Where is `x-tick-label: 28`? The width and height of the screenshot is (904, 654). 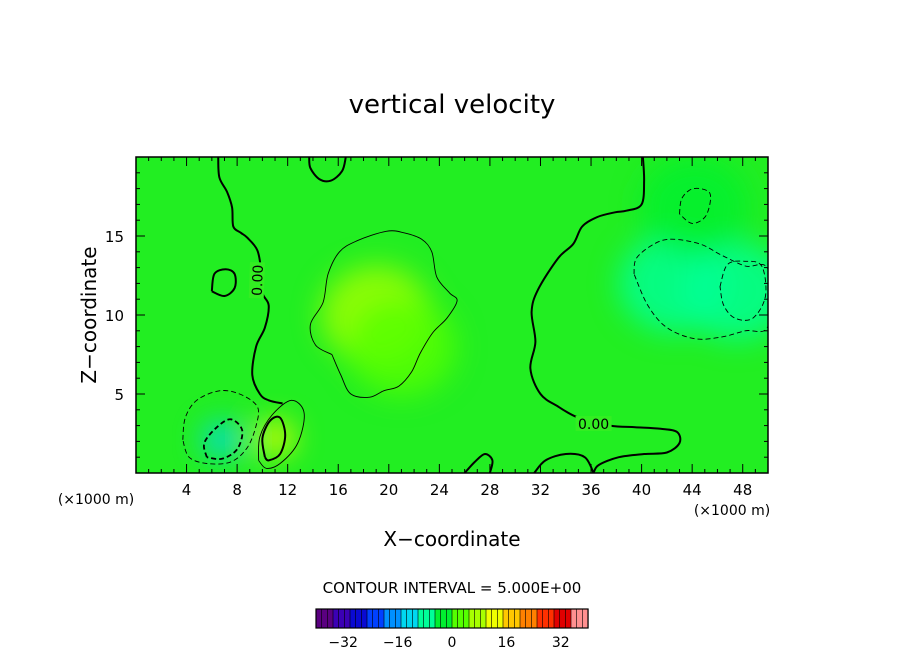
x-tick-label: 28 is located at coordinates (489, 490).